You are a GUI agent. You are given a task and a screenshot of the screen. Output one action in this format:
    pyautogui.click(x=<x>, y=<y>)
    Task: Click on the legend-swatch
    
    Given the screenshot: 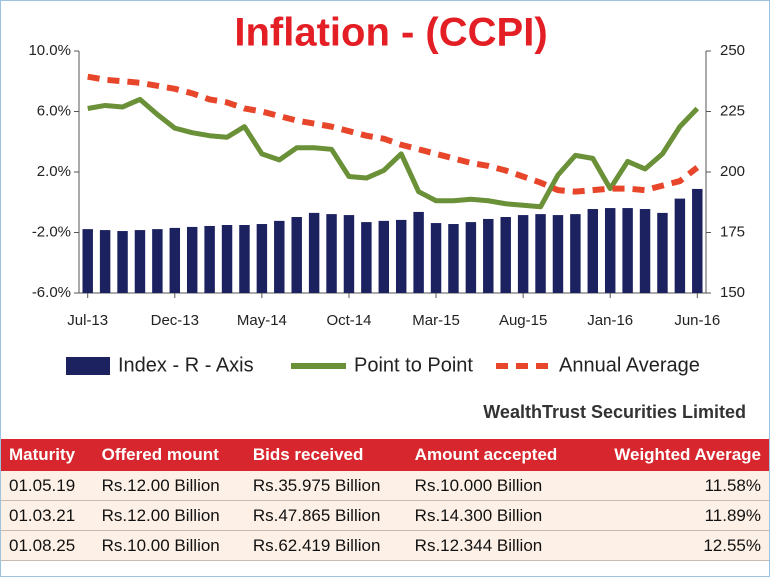 What is the action you would take?
    pyautogui.click(x=88, y=366)
    